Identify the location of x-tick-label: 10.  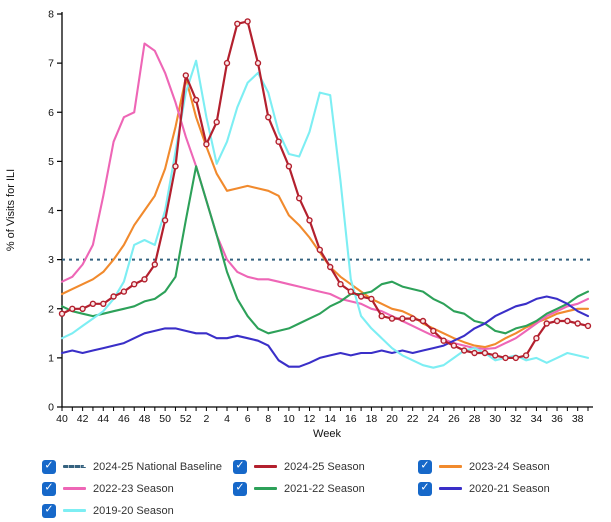
(289, 419).